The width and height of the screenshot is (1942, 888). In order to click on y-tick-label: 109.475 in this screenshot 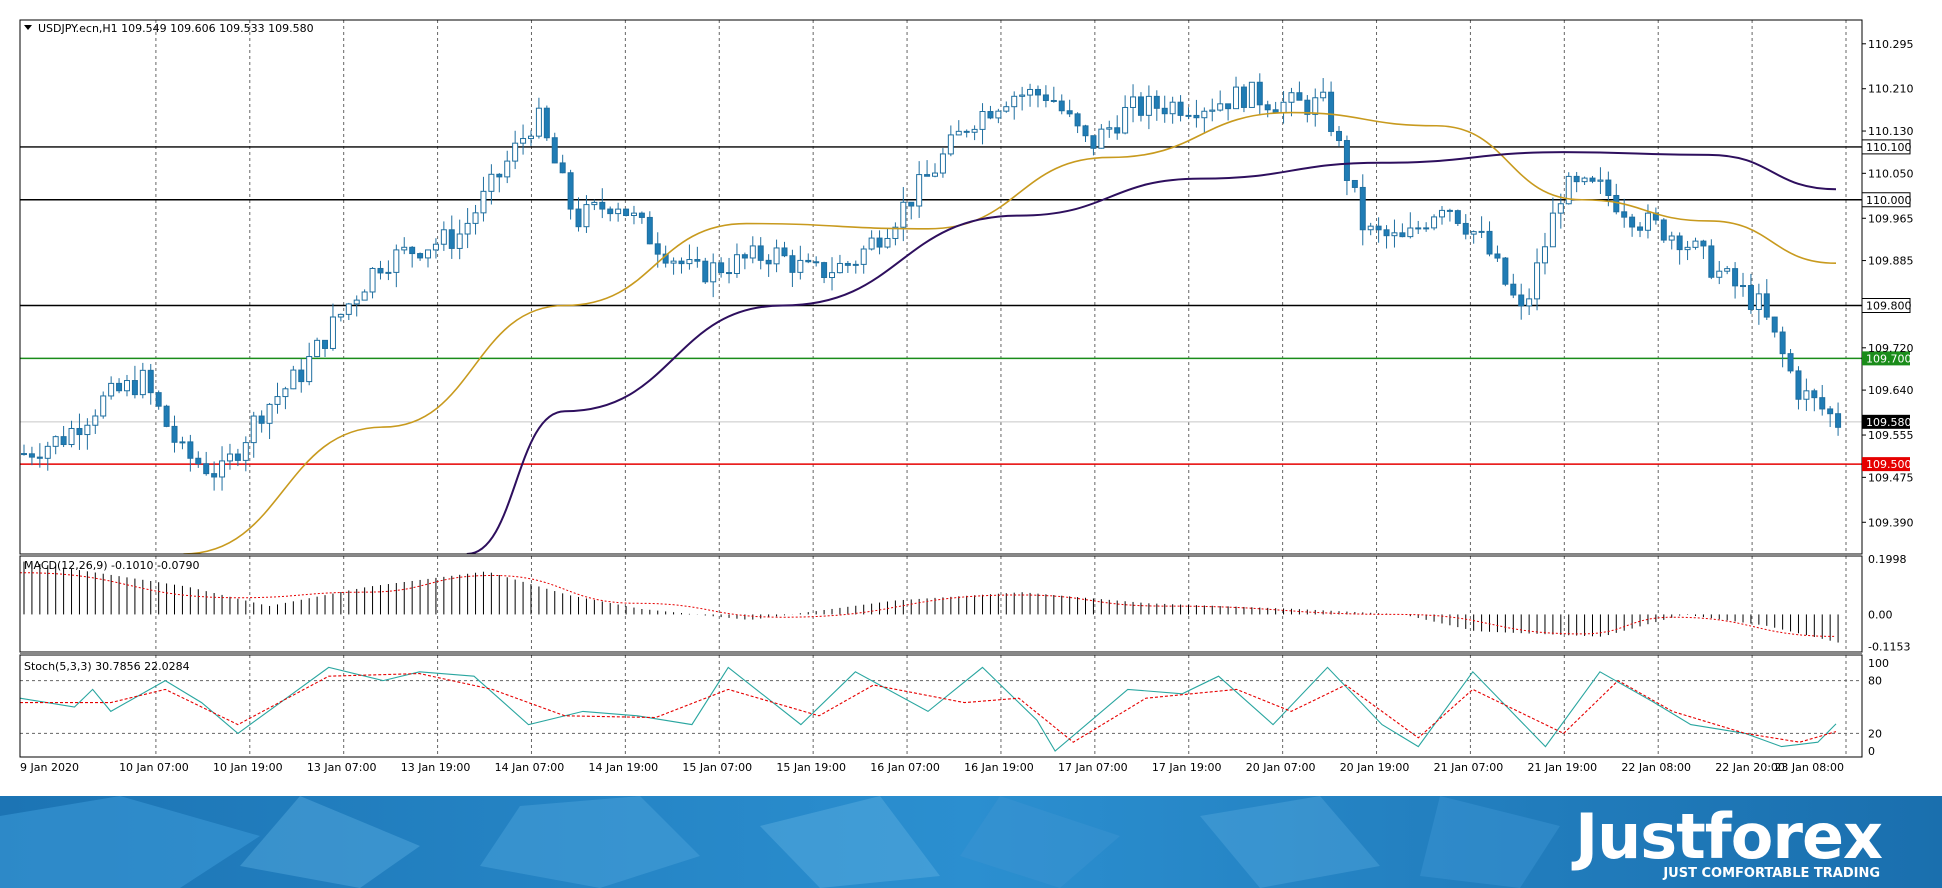, I will do `click(1891, 477)`.